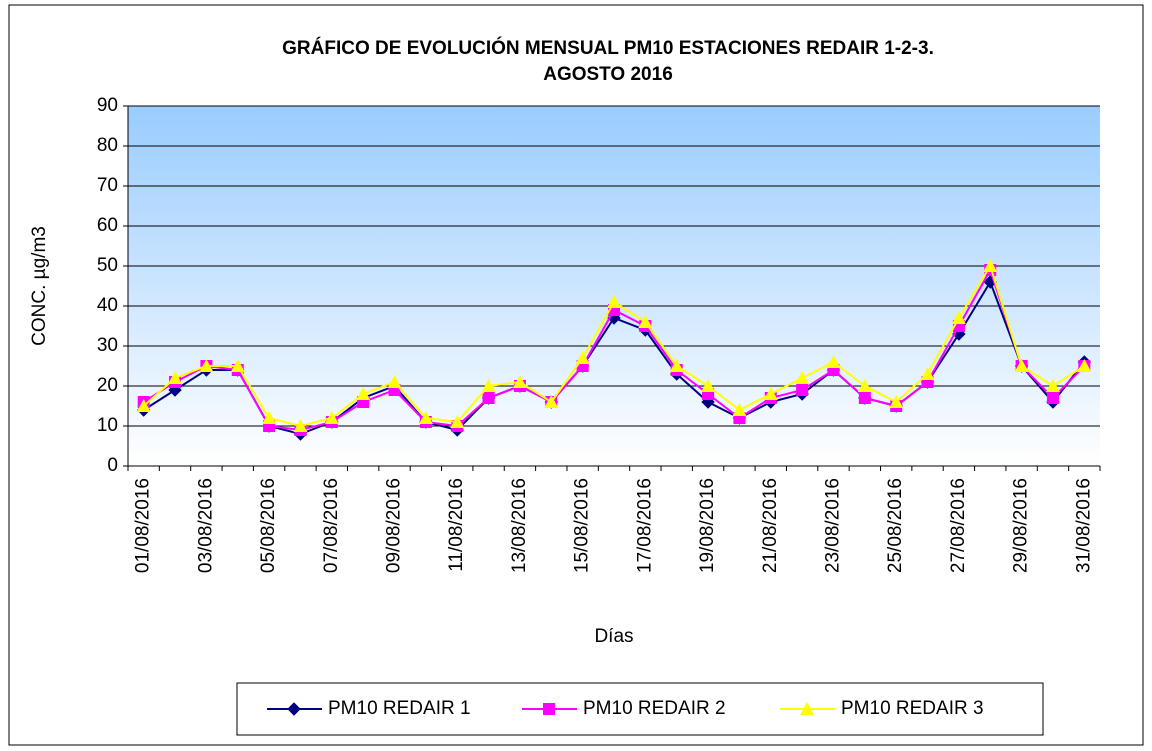 Image resolution: width=1152 pixels, height=751 pixels. Describe the element at coordinates (654, 708) in the screenshot. I see `legend-label: PM10 REDAIR 2` at that location.